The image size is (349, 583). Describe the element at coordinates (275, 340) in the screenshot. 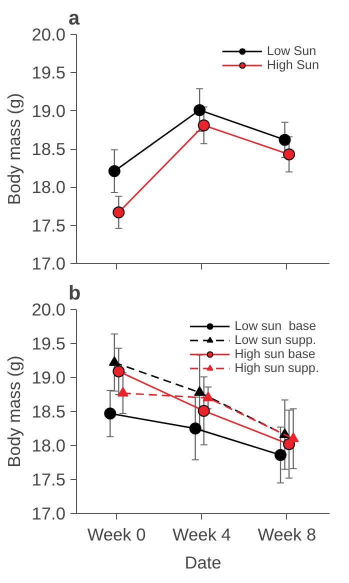

I see `legend-label: Low sun supp.` at that location.